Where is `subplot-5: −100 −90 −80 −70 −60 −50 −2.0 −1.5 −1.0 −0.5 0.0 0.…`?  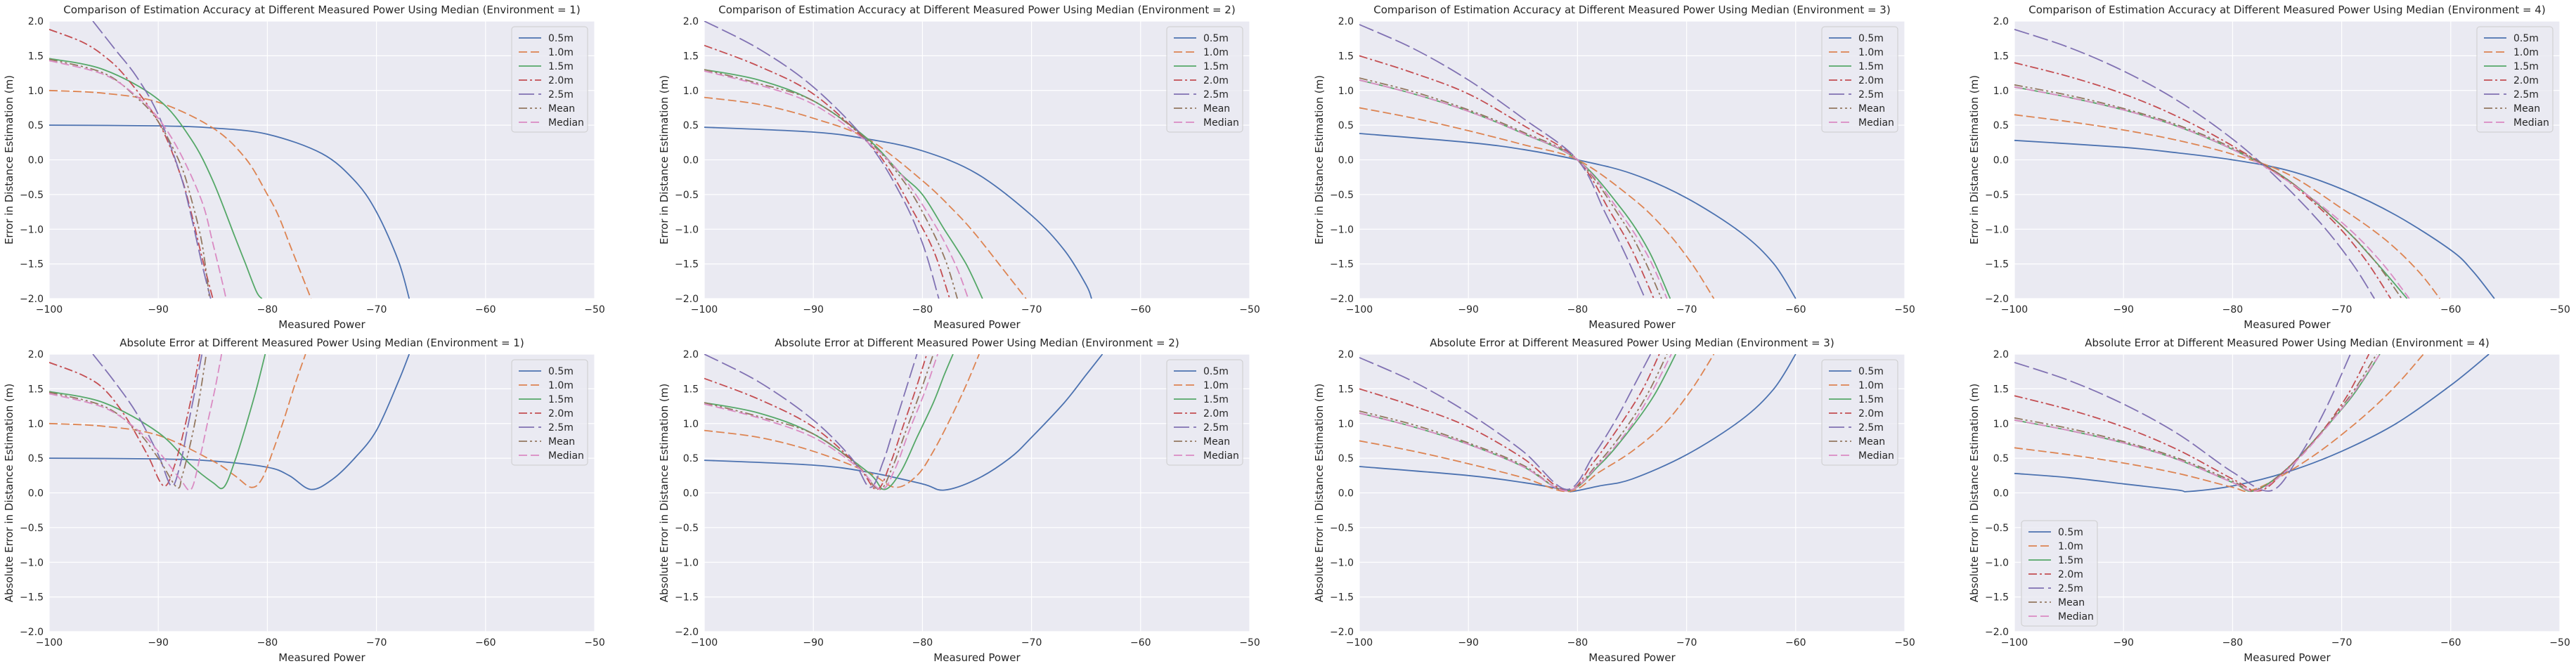 subplot-5: −100 −90 −80 −70 −60 −50 −2.0 −1.5 −1.0 −0.5 0.0 0.… is located at coordinates (304, 501).